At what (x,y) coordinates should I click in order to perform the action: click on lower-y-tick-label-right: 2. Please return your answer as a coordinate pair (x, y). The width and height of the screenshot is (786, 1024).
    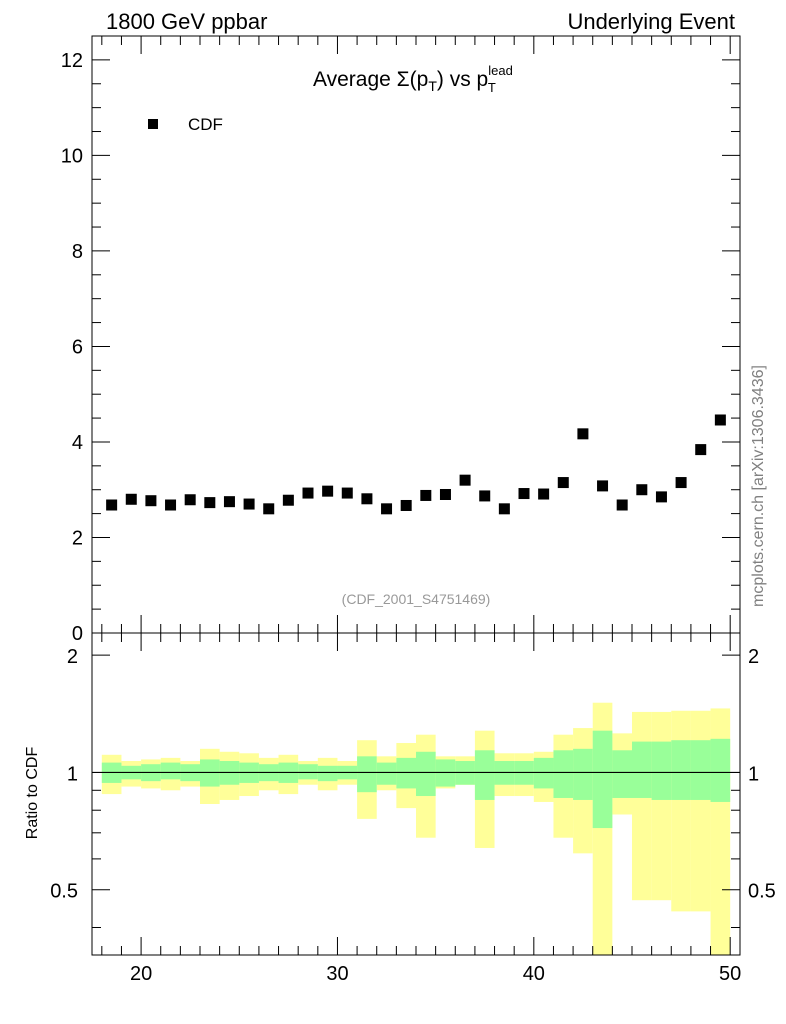
    Looking at the image, I should click on (753, 657).